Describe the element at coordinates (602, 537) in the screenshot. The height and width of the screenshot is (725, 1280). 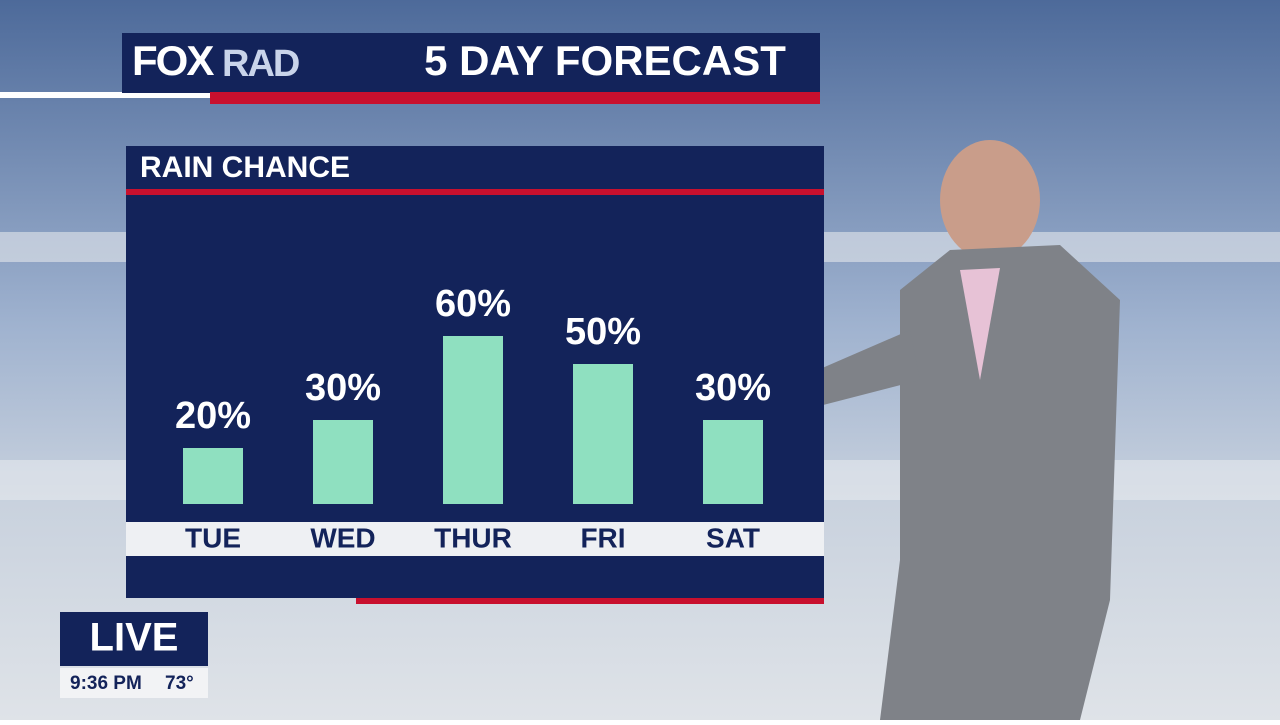
I see `category-label: FRI` at that location.